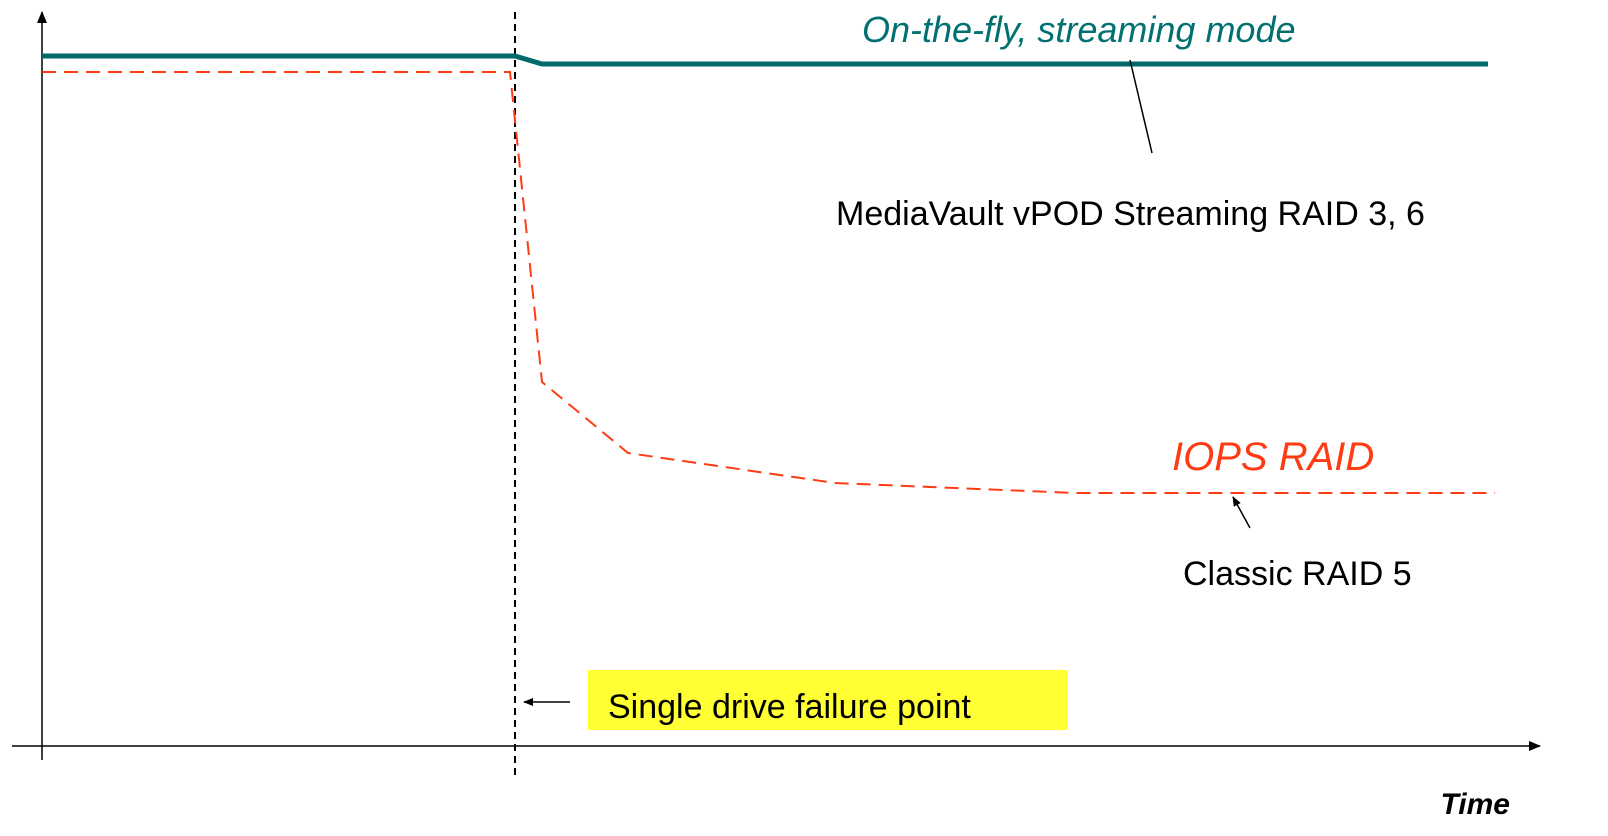 This screenshot has width=1608, height=836. Describe the element at coordinates (1297, 574) in the screenshot. I see `classic-label: Classic RAID 5` at that location.